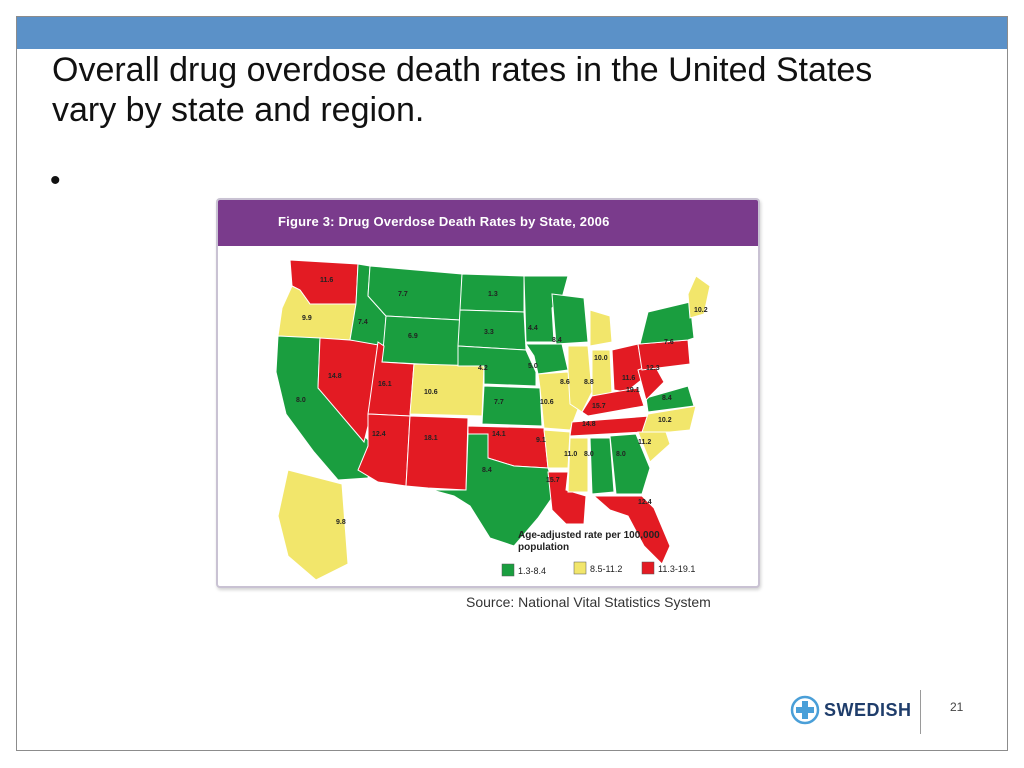  Describe the element at coordinates (557, 449) in the screenshot. I see `state-AR` at that location.